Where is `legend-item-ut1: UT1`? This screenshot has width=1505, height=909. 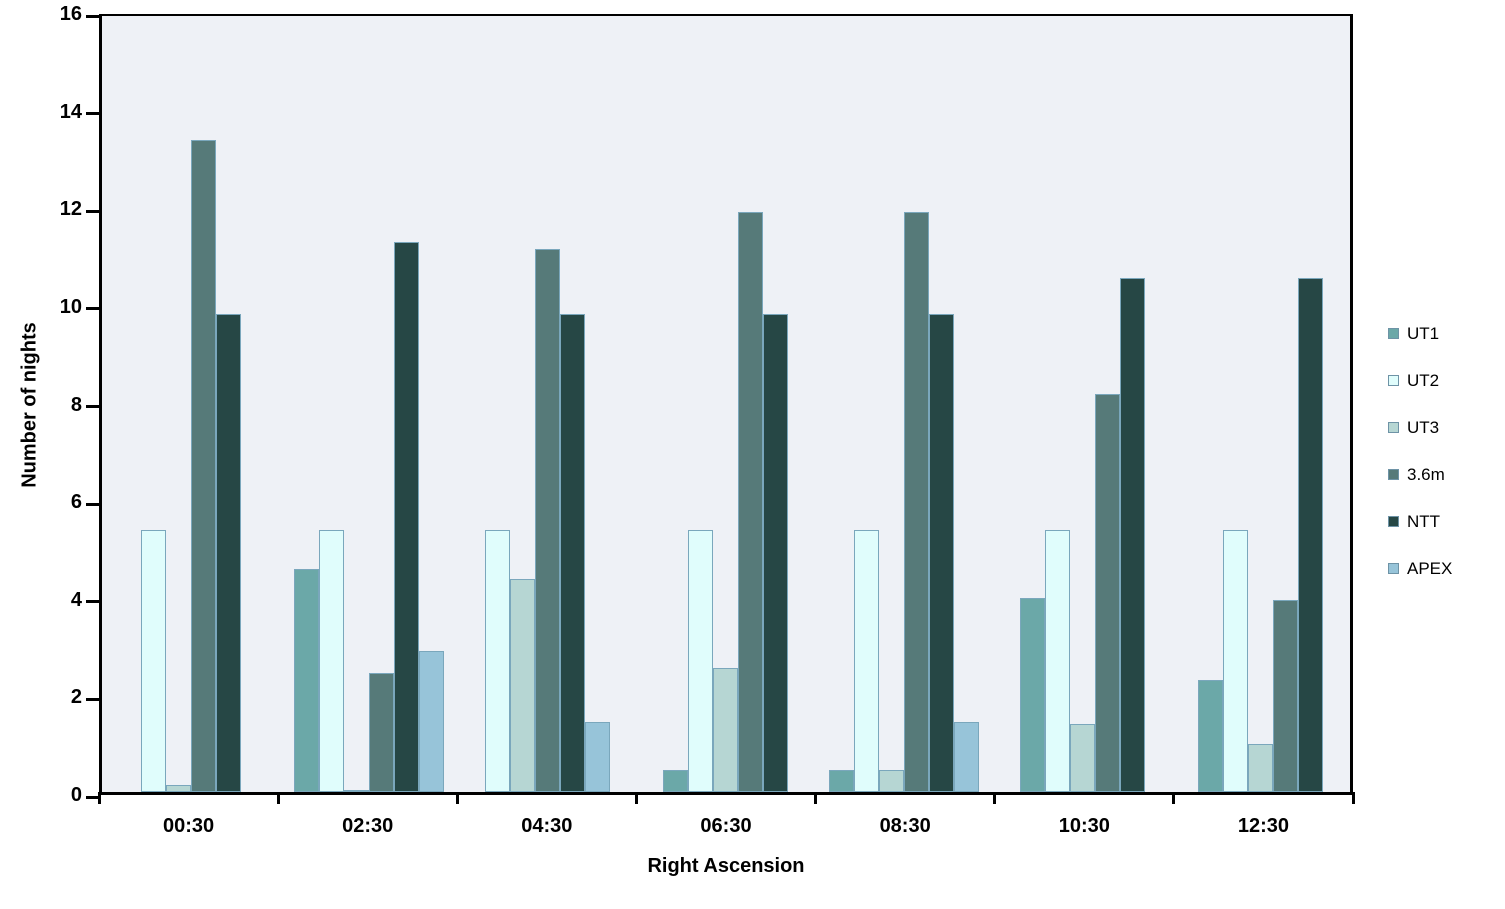
legend-item-ut1: UT1 is located at coordinates (1420, 333).